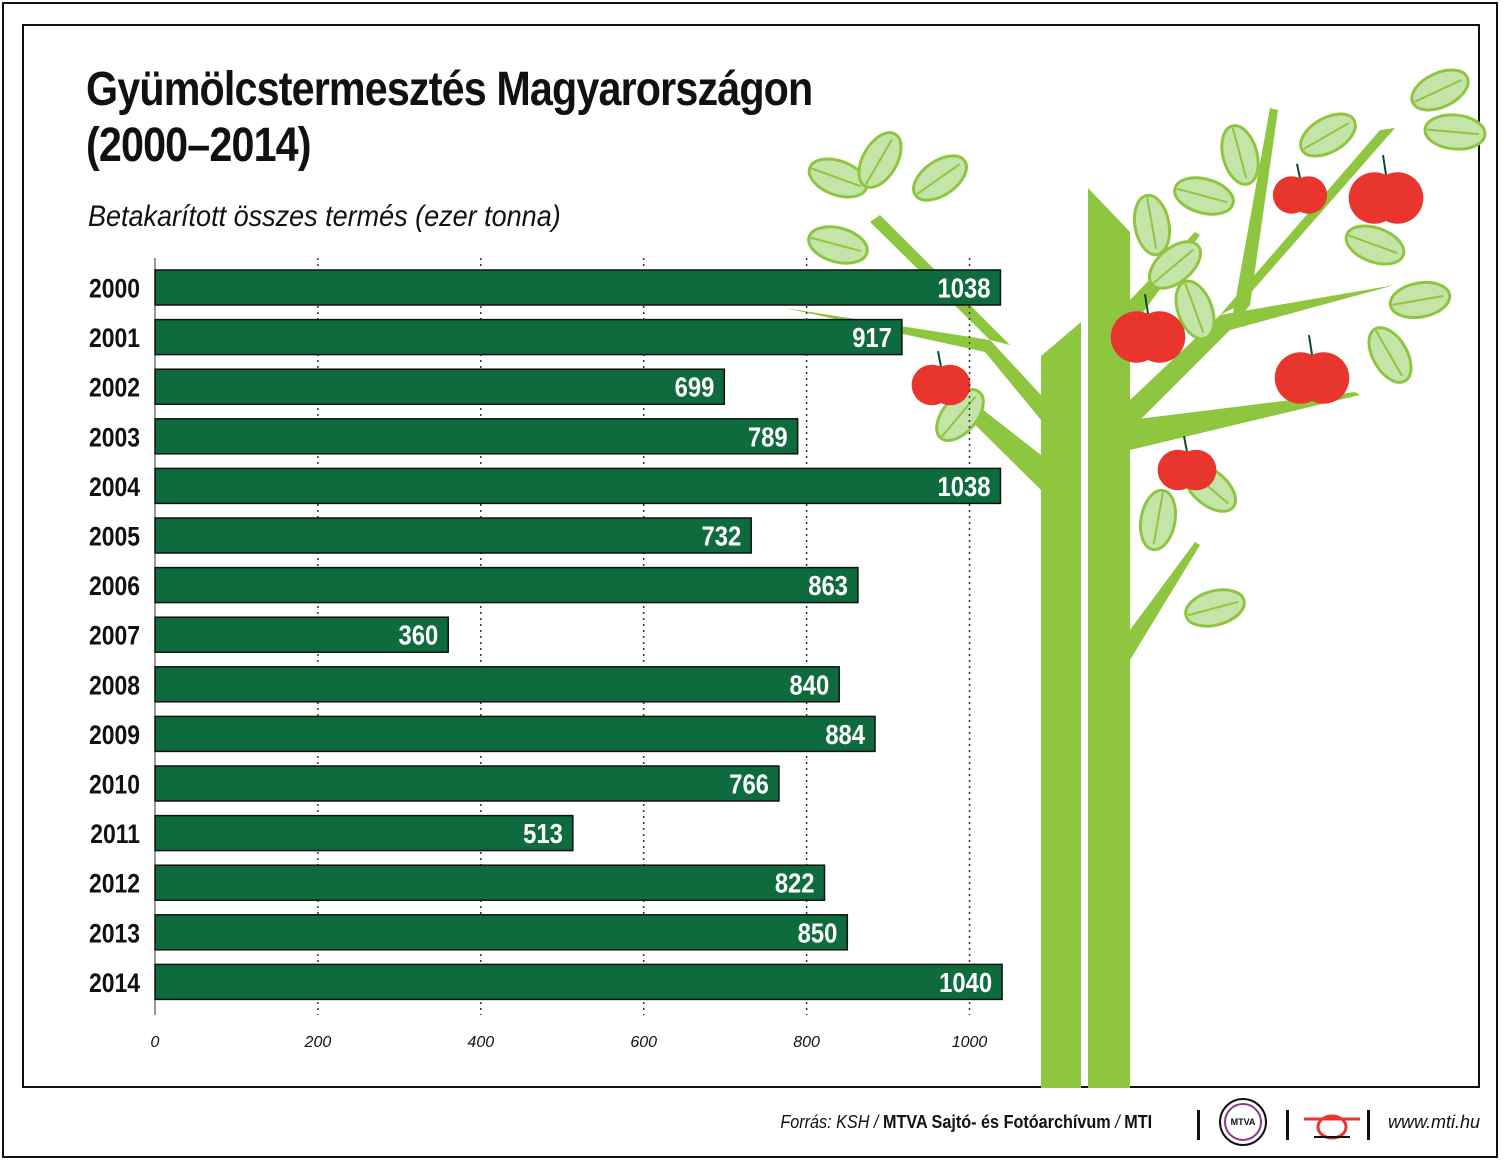 This screenshot has height=1164, width=1504. What do you see at coordinates (480, 1042) in the screenshot?
I see `x-tick-label: 400` at bounding box center [480, 1042].